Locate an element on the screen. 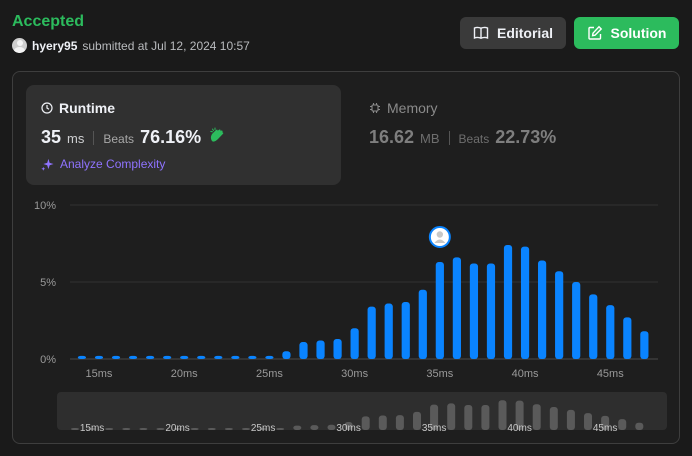  solution-label: Solution is located at coordinates (638, 33).